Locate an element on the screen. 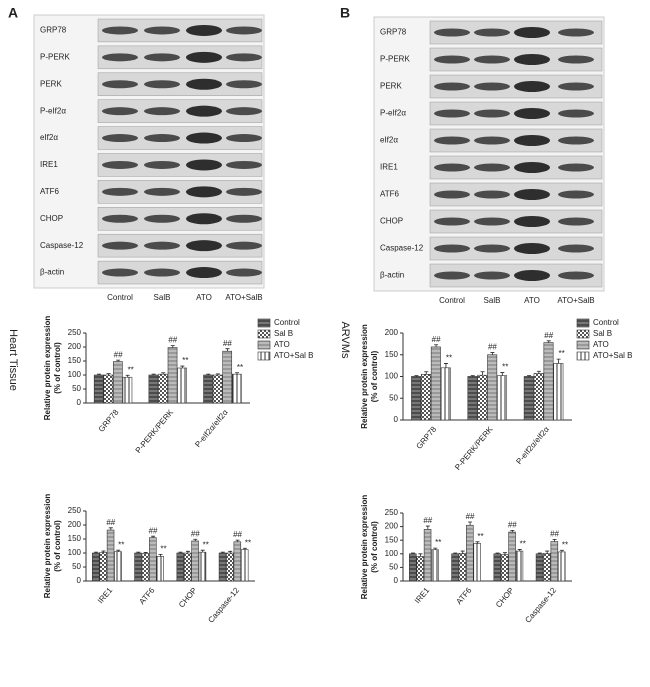 Image resolution: width=650 pixels, height=687 pixels. lane-label: SalB is located at coordinates (162, 297).